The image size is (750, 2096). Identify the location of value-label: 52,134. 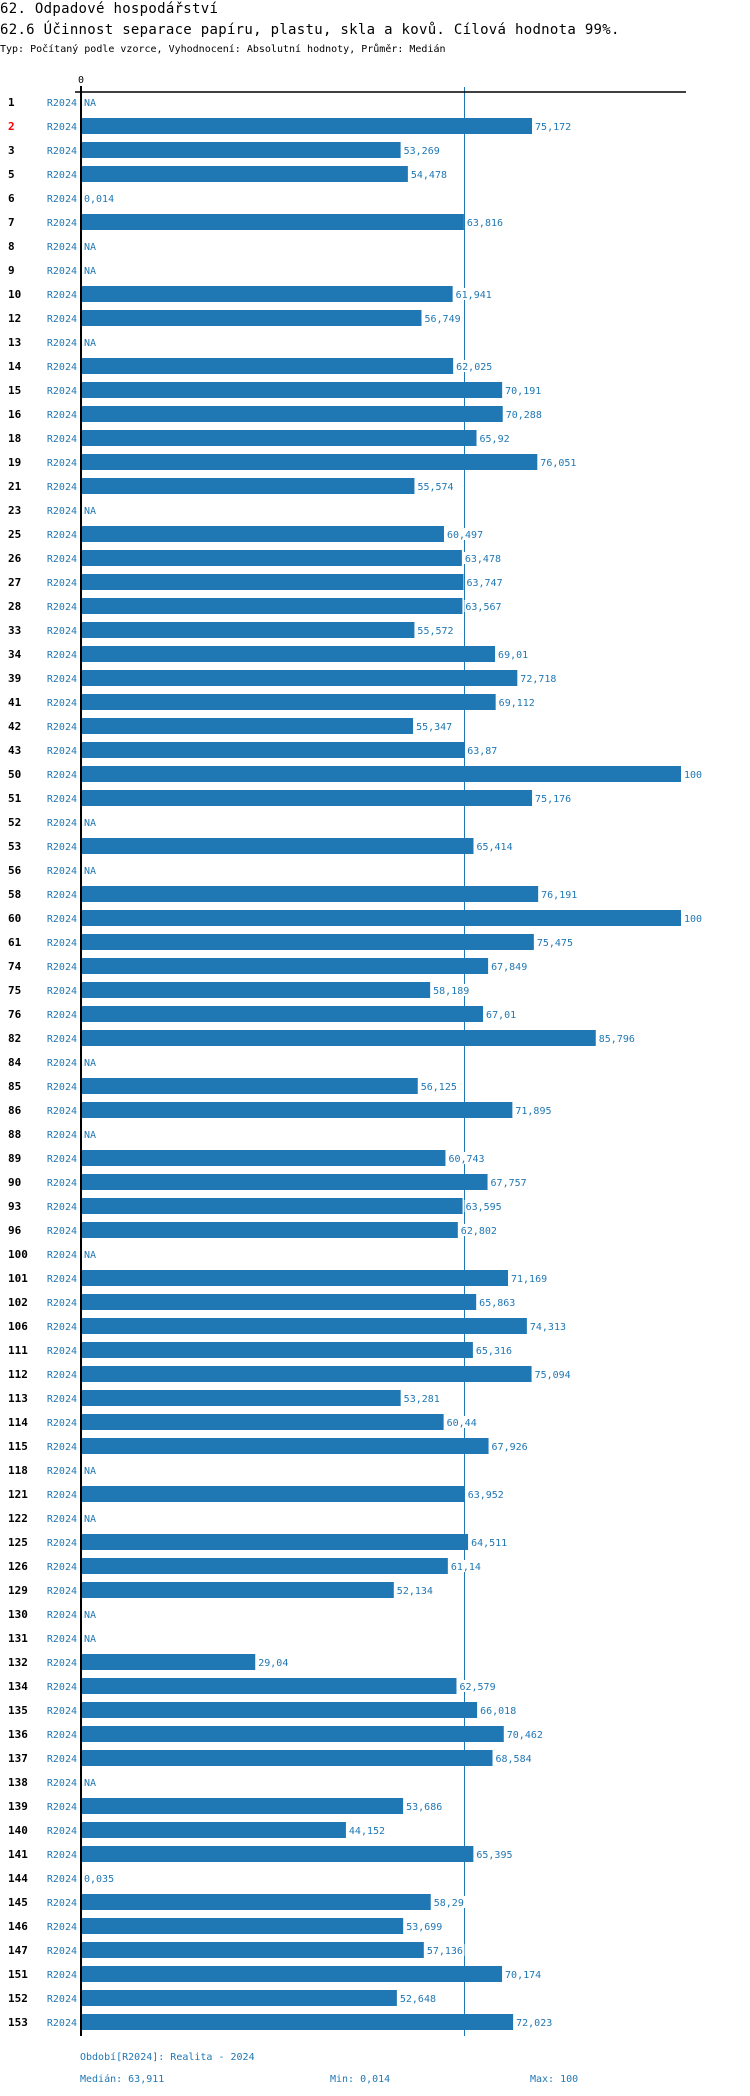
(415, 1591).